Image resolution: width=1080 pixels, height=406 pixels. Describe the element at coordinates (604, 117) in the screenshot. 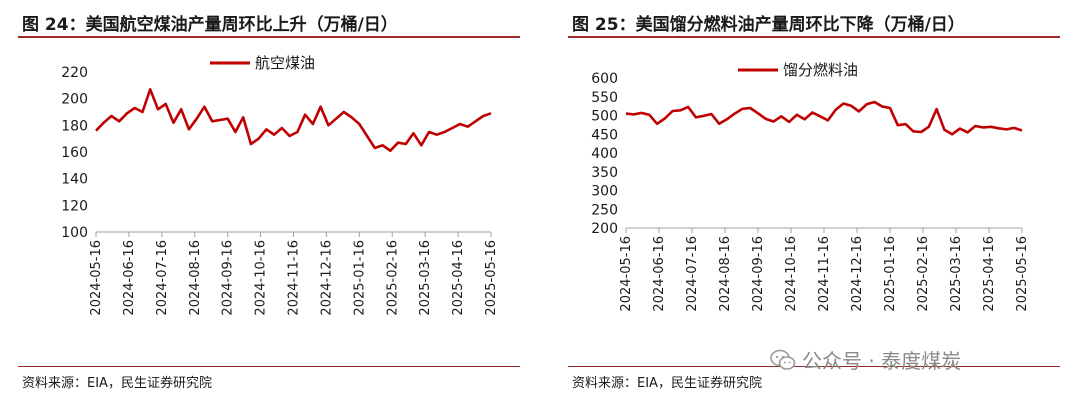

I see `y-tick-label: 500` at that location.